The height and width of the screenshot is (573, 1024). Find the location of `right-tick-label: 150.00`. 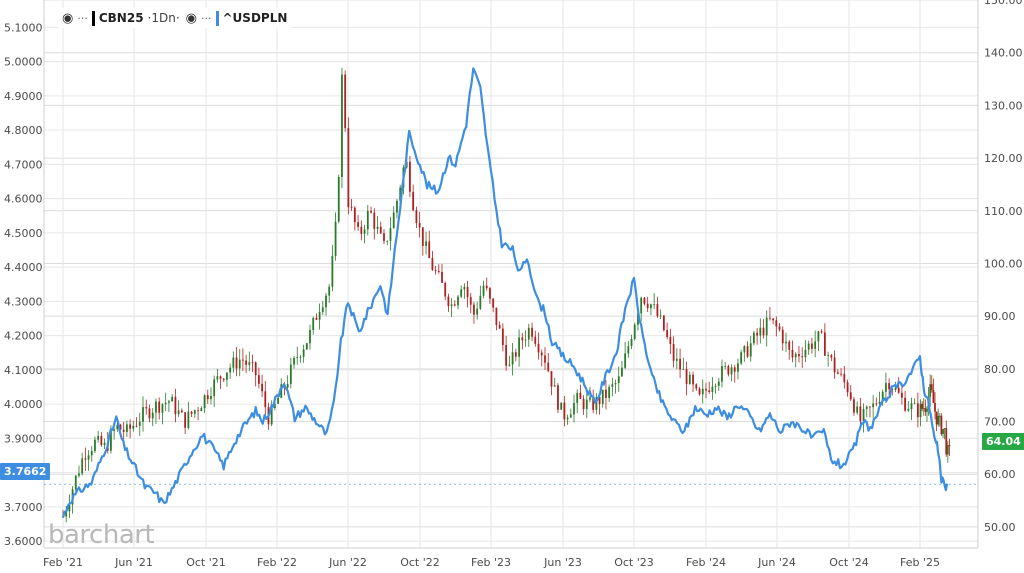

right-tick-label: 150.00 is located at coordinates (1003, 3).